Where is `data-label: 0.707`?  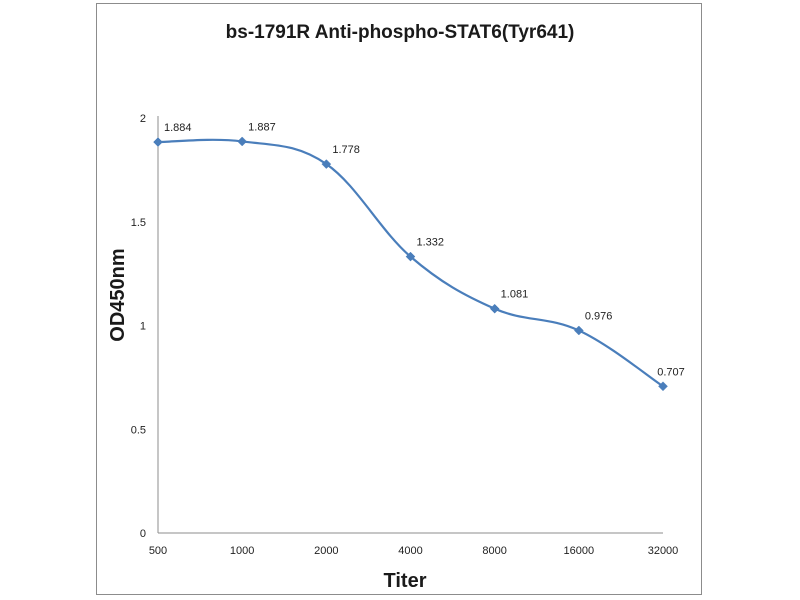 data-label: 0.707 is located at coordinates (671, 372).